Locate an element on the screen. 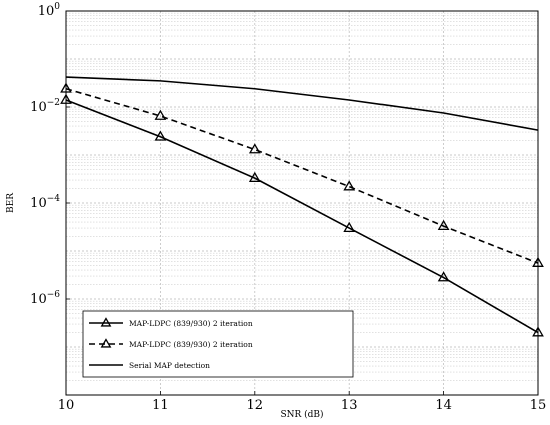  legend-item-2: MAP-LDPC (839/930) 2 iteration is located at coordinates (171, 343).